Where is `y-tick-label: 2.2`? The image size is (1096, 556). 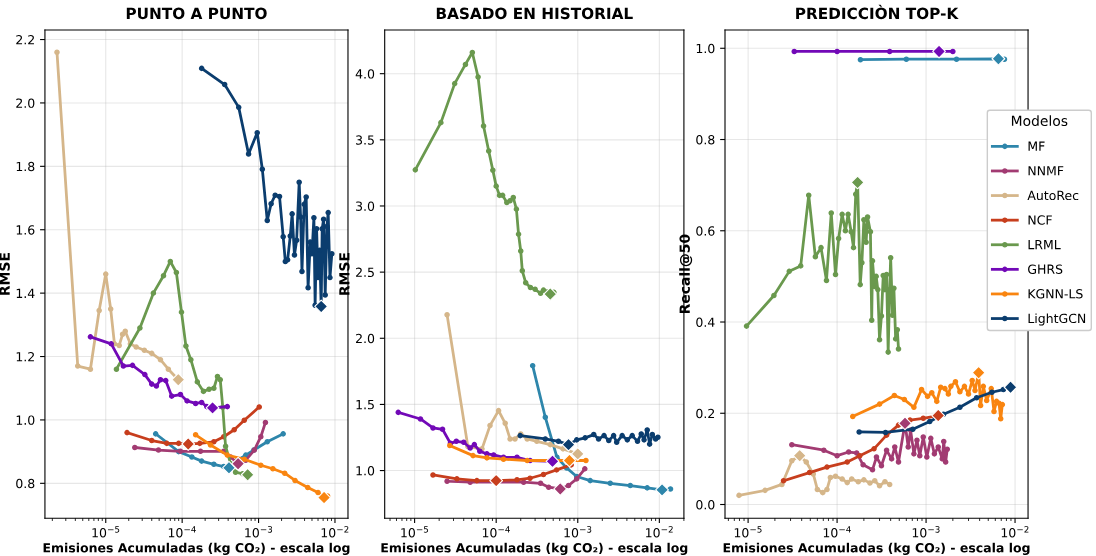 y-tick-label: 2.2 is located at coordinates (25, 40).